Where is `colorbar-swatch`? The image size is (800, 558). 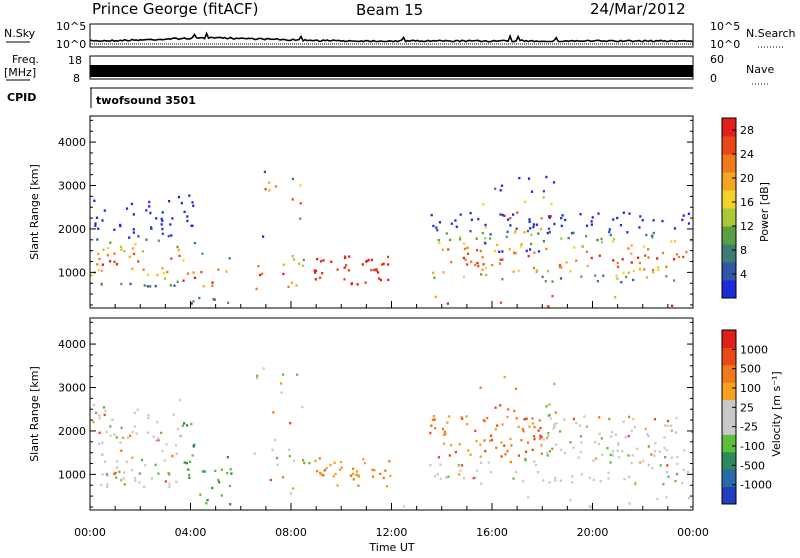
colorbar-swatch is located at coordinates (729, 181).